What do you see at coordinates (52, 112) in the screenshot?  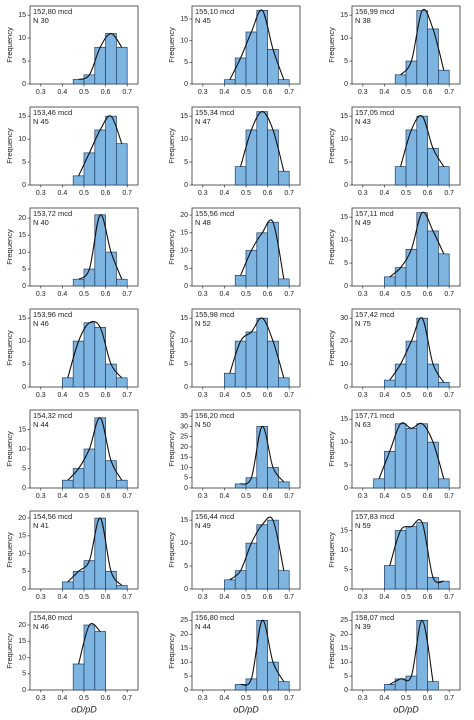 I see `panel-label: 153,46 mcd` at bounding box center [52, 112].